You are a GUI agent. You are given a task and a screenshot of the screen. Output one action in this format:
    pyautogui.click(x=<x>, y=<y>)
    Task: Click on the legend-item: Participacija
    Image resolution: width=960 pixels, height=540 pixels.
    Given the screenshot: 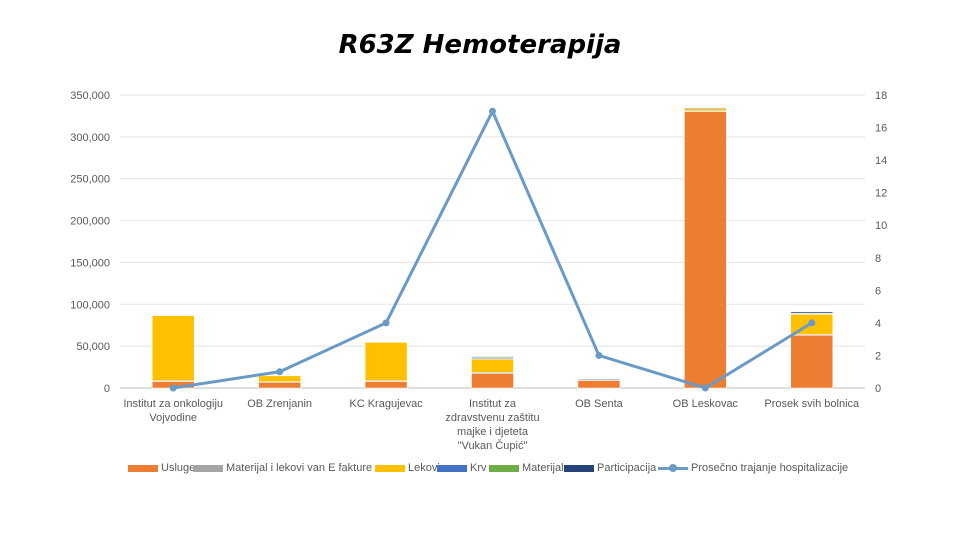 What is the action you would take?
    pyautogui.click(x=610, y=468)
    